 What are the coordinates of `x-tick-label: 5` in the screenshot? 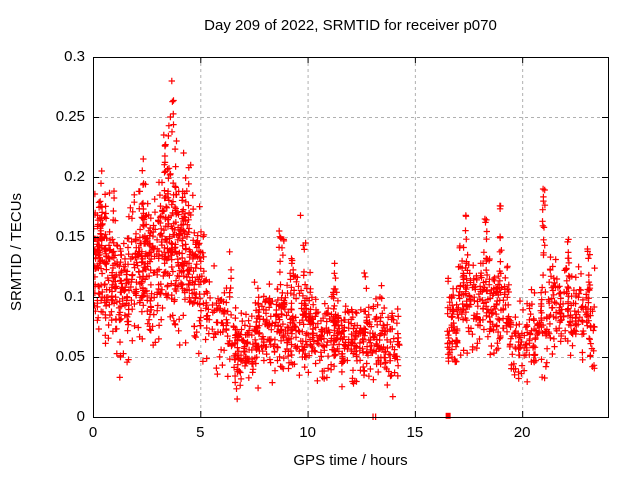 It's located at (200, 432).